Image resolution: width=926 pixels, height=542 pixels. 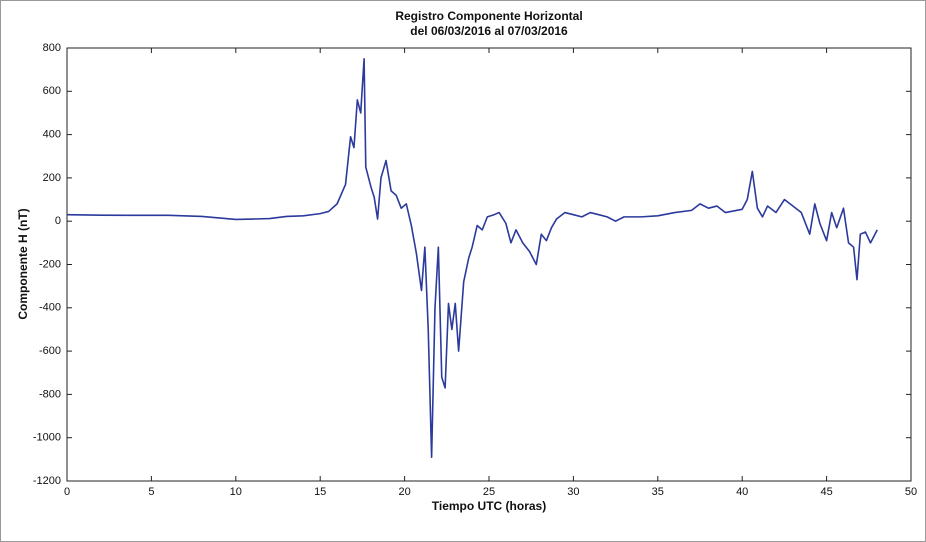 What do you see at coordinates (50, 351) in the screenshot?
I see `y-tick-label: -600` at bounding box center [50, 351].